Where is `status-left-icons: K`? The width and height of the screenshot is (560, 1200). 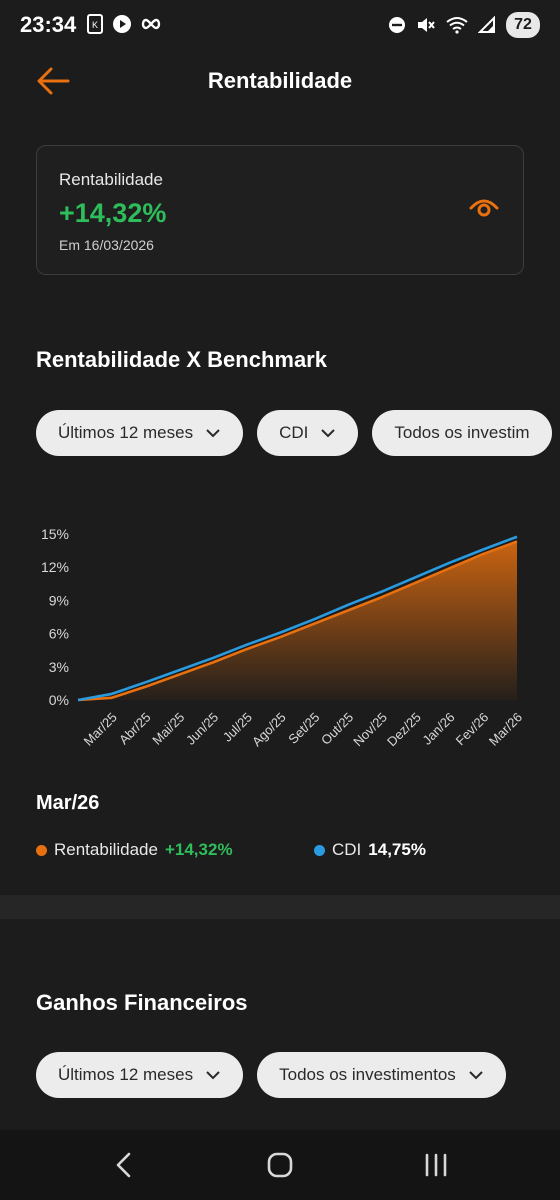
status-left-icons: K is located at coordinates (124, 24).